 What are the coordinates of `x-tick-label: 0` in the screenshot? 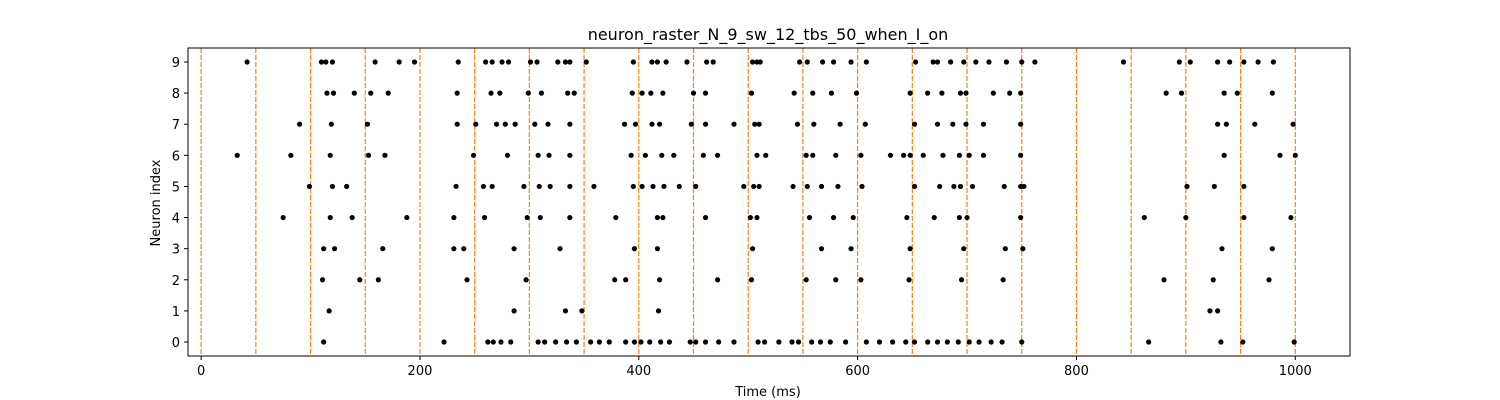 It's located at (201, 371).